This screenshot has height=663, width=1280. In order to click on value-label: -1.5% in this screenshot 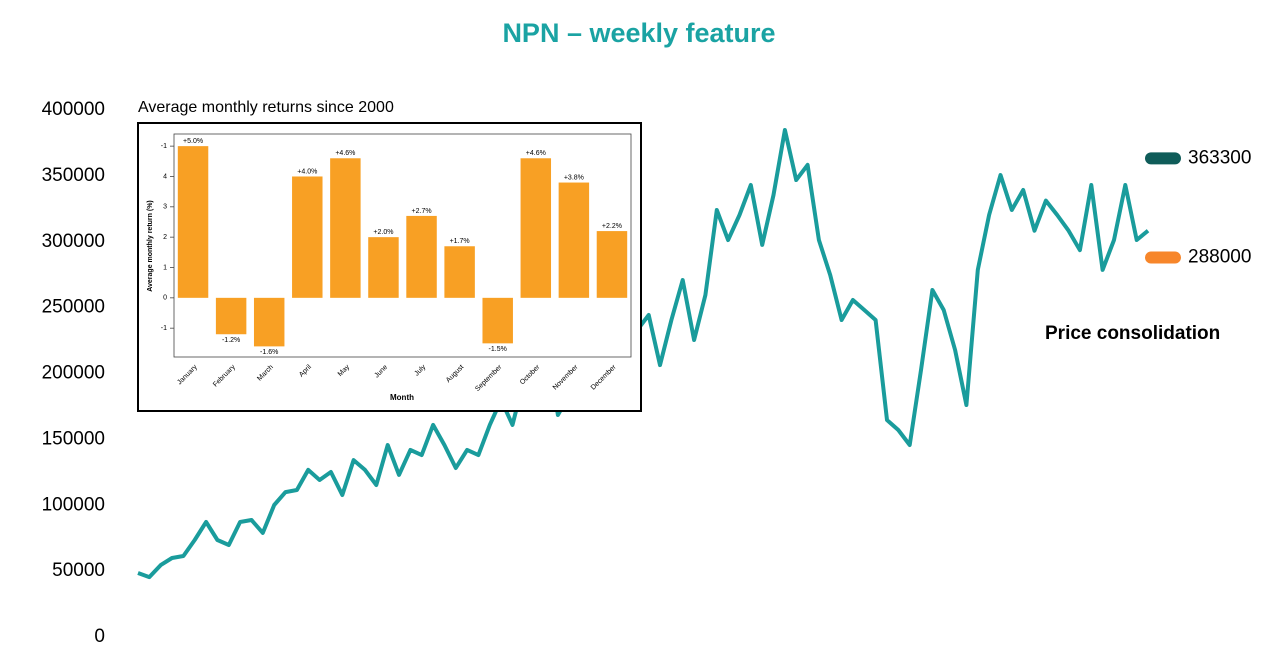, I will do `click(498, 349)`.